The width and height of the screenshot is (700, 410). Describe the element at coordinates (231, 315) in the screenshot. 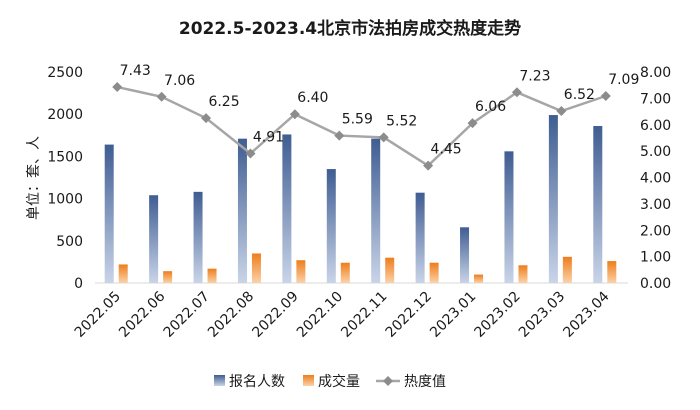

I see `x-tick-label: 2022.08` at that location.